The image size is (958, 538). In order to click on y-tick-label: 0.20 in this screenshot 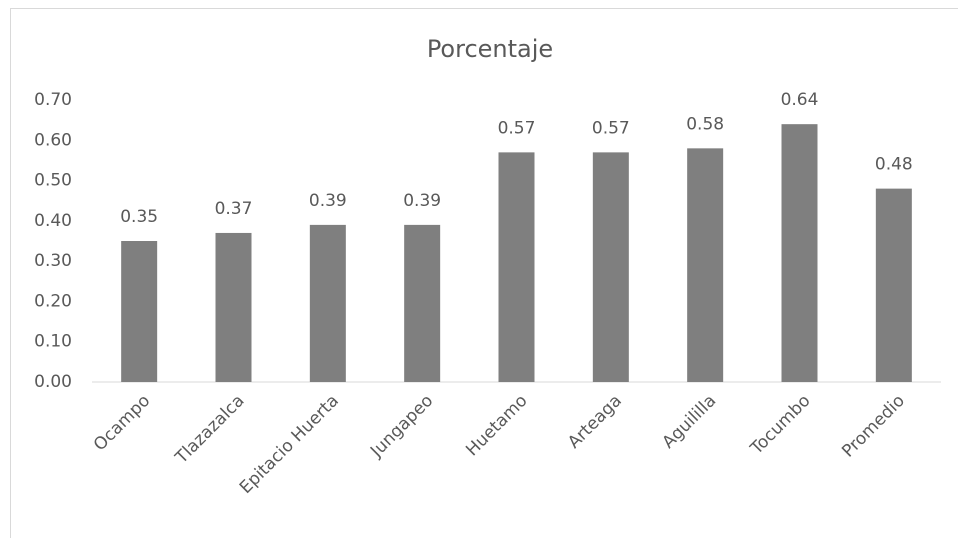, I will do `click(53, 301)`.